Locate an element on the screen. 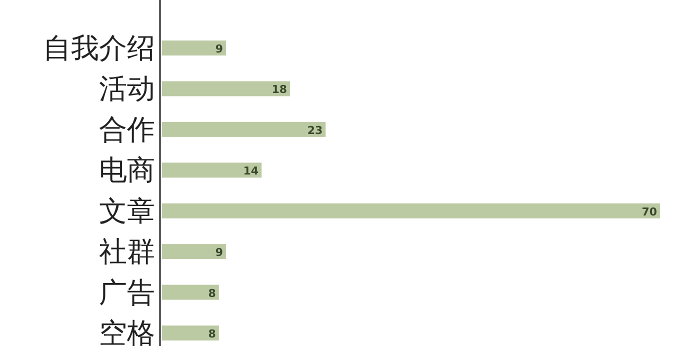 Image resolution: width=697 pixels, height=346 pixels. y-tick-label: 社群 is located at coordinates (127, 251).